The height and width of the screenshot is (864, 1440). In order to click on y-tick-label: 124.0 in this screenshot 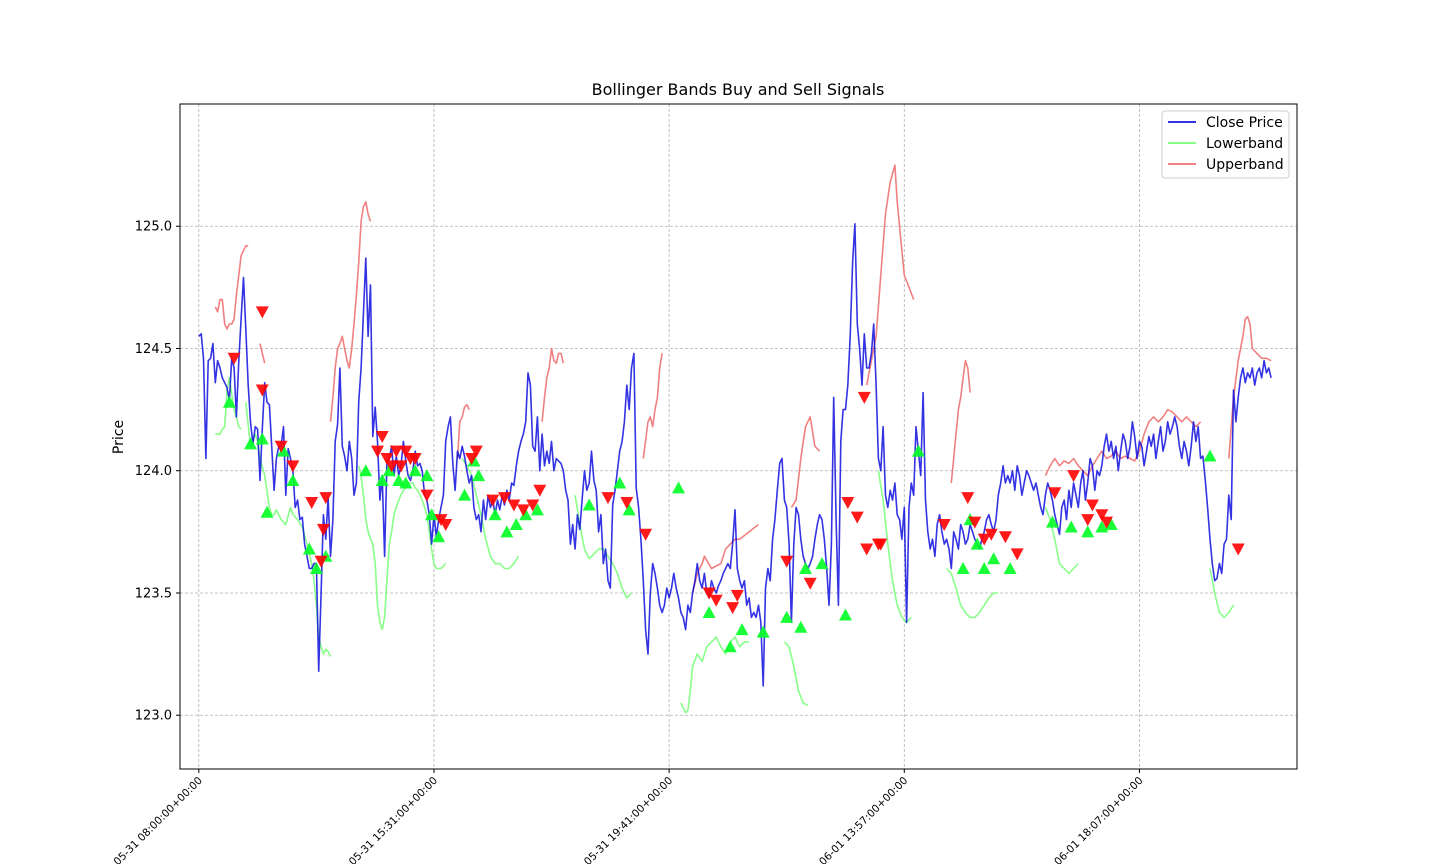, I will do `click(153, 471)`.